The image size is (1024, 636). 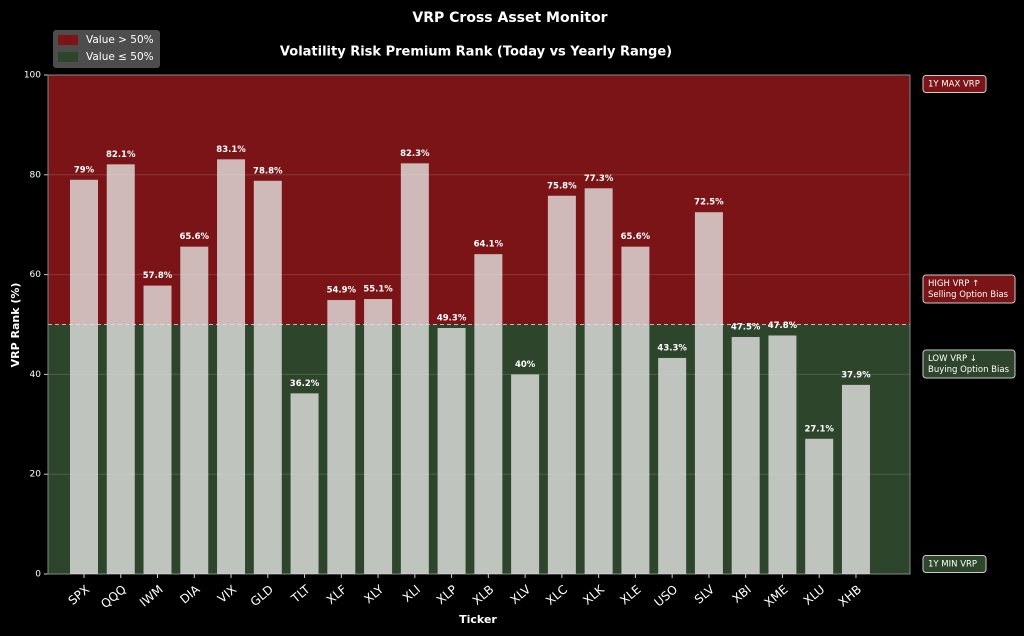 I want to click on value-label: 47.8%, so click(x=783, y=326).